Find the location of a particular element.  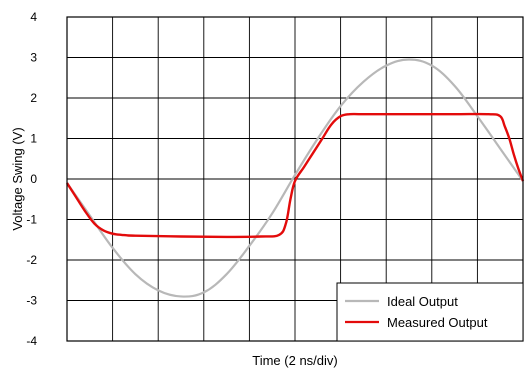

y-tick-label: 2 is located at coordinates (33, 98).